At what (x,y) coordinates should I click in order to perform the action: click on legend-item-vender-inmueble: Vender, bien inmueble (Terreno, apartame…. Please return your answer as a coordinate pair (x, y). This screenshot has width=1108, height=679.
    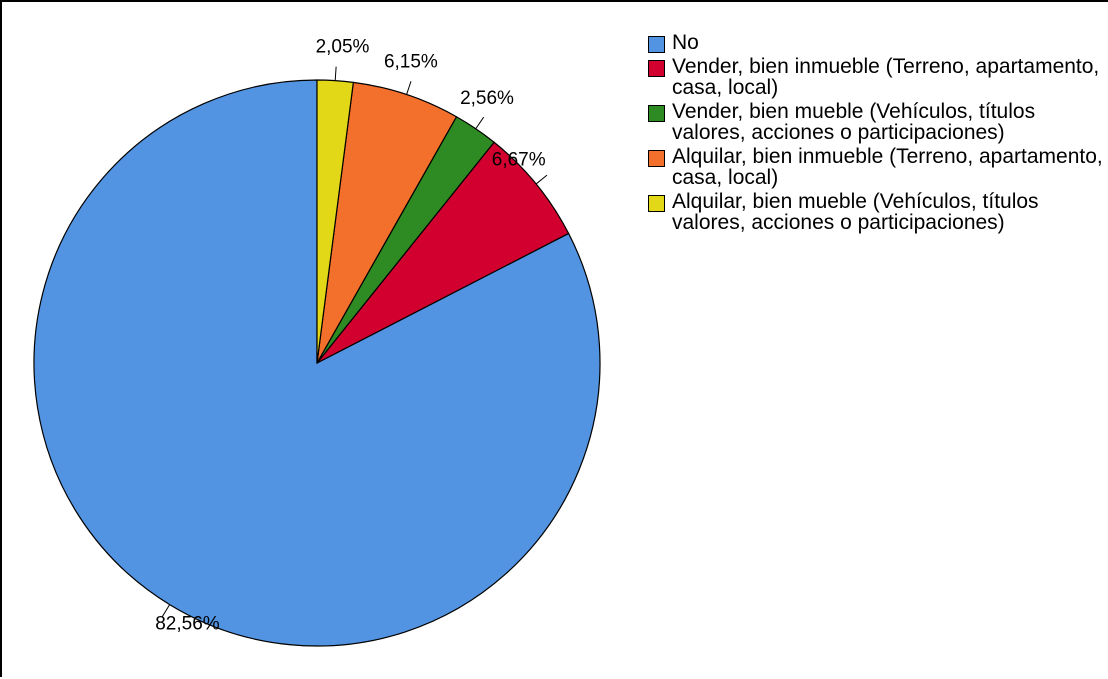
    Looking at the image, I should click on (878, 77).